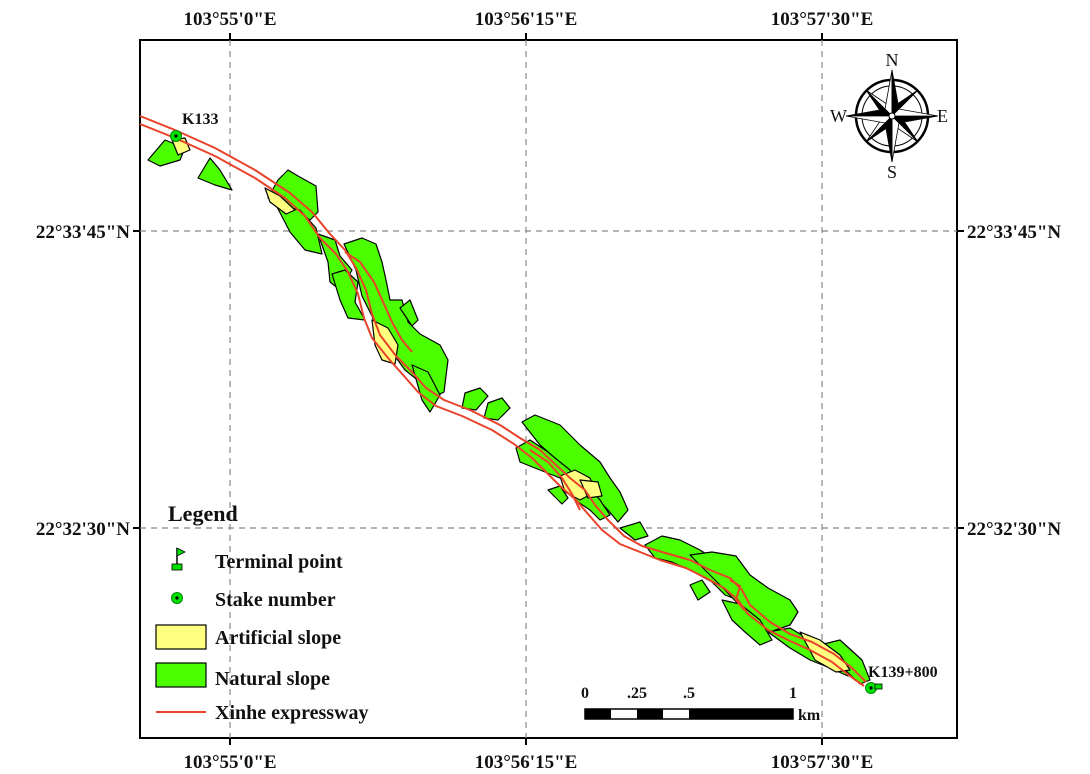  Describe the element at coordinates (689, 693) in the screenshot. I see `scale-label-05: .5` at that location.